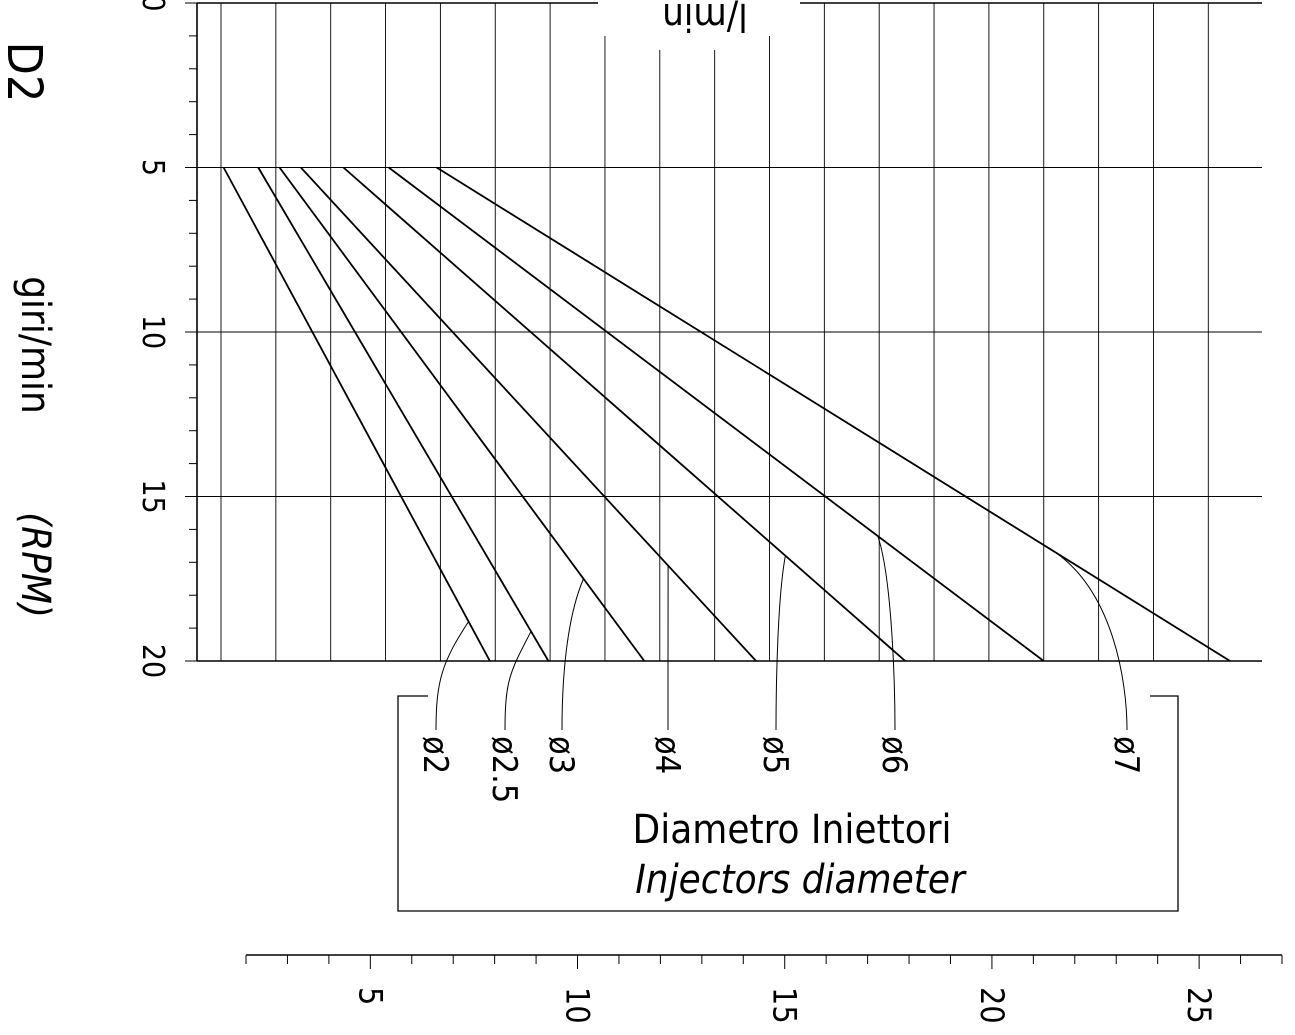 The image size is (1295, 1035). What do you see at coordinates (578, 1005) in the screenshot?
I see `x-tick-label: 10` at bounding box center [578, 1005].